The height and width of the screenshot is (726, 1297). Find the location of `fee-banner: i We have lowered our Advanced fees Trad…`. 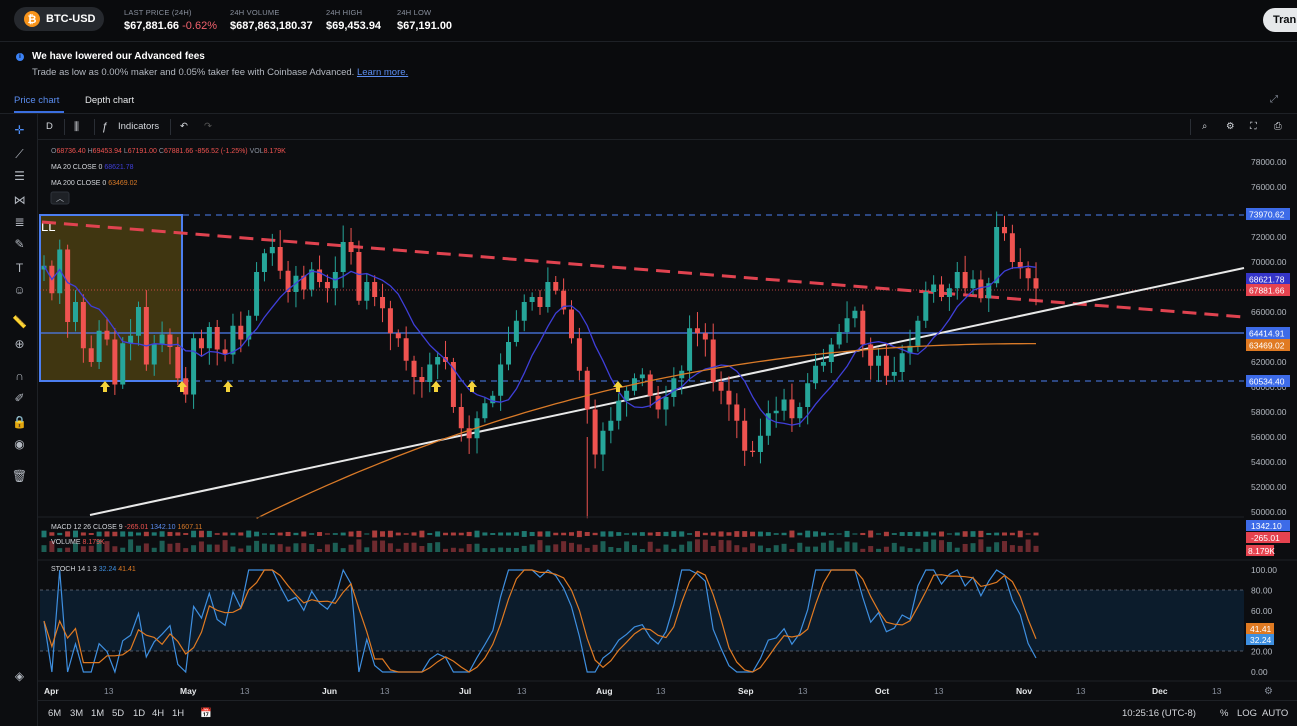

fee-banner: i We have lowered our Advanced fees Trad… is located at coordinates (648, 64).